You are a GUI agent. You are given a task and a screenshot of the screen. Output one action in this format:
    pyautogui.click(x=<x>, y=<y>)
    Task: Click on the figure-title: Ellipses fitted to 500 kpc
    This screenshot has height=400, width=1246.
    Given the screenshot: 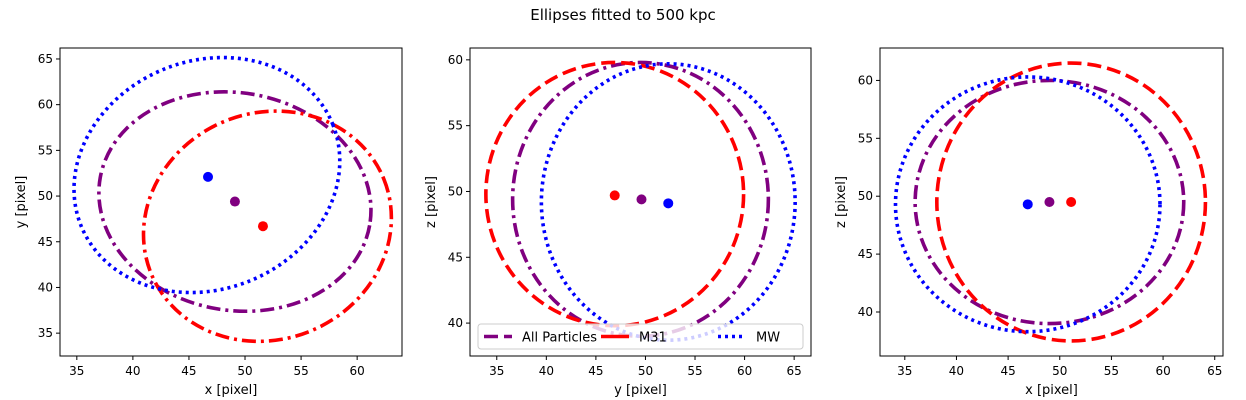 What is the action you would take?
    pyautogui.click(x=623, y=15)
    